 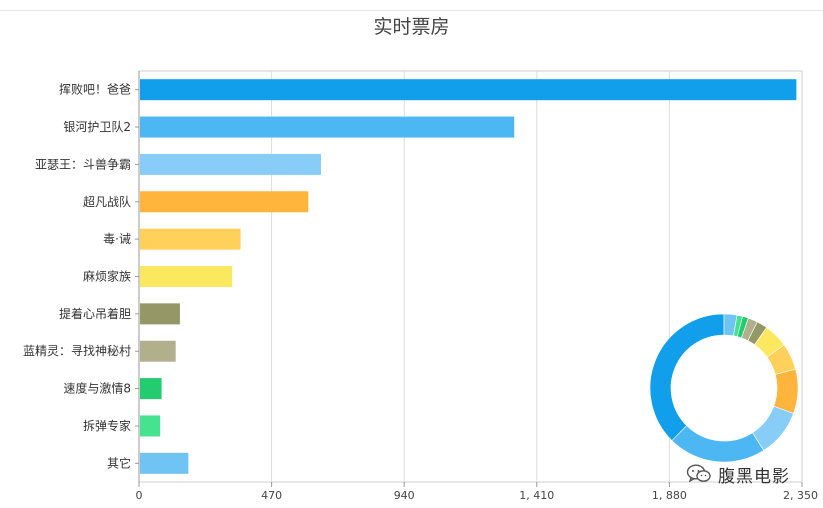 What do you see at coordinates (698, 473) in the screenshot?
I see `wechat-icon` at bounding box center [698, 473].